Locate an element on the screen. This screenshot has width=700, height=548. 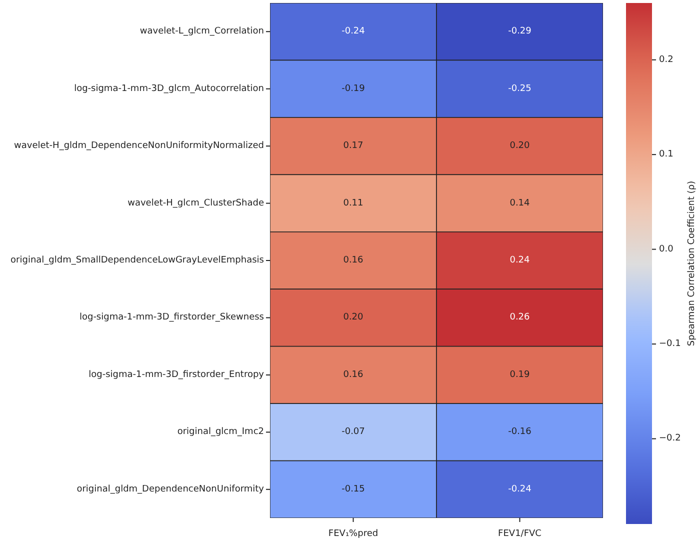
data-label: -0.16 is located at coordinates (520, 432).